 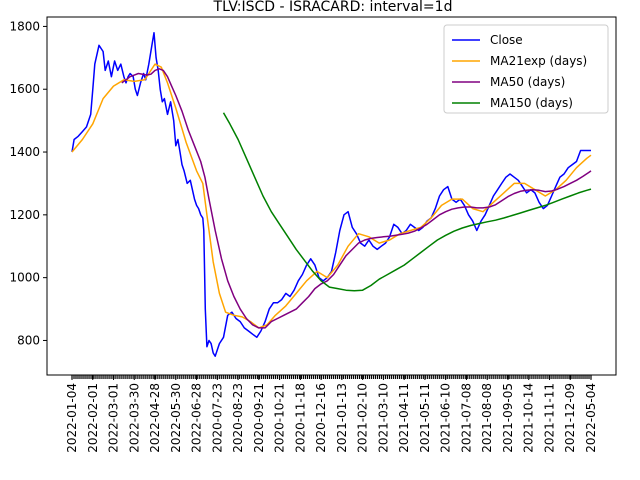 What do you see at coordinates (529, 418) in the screenshot?
I see `x-tick-label: 2021-10-14` at bounding box center [529, 418].